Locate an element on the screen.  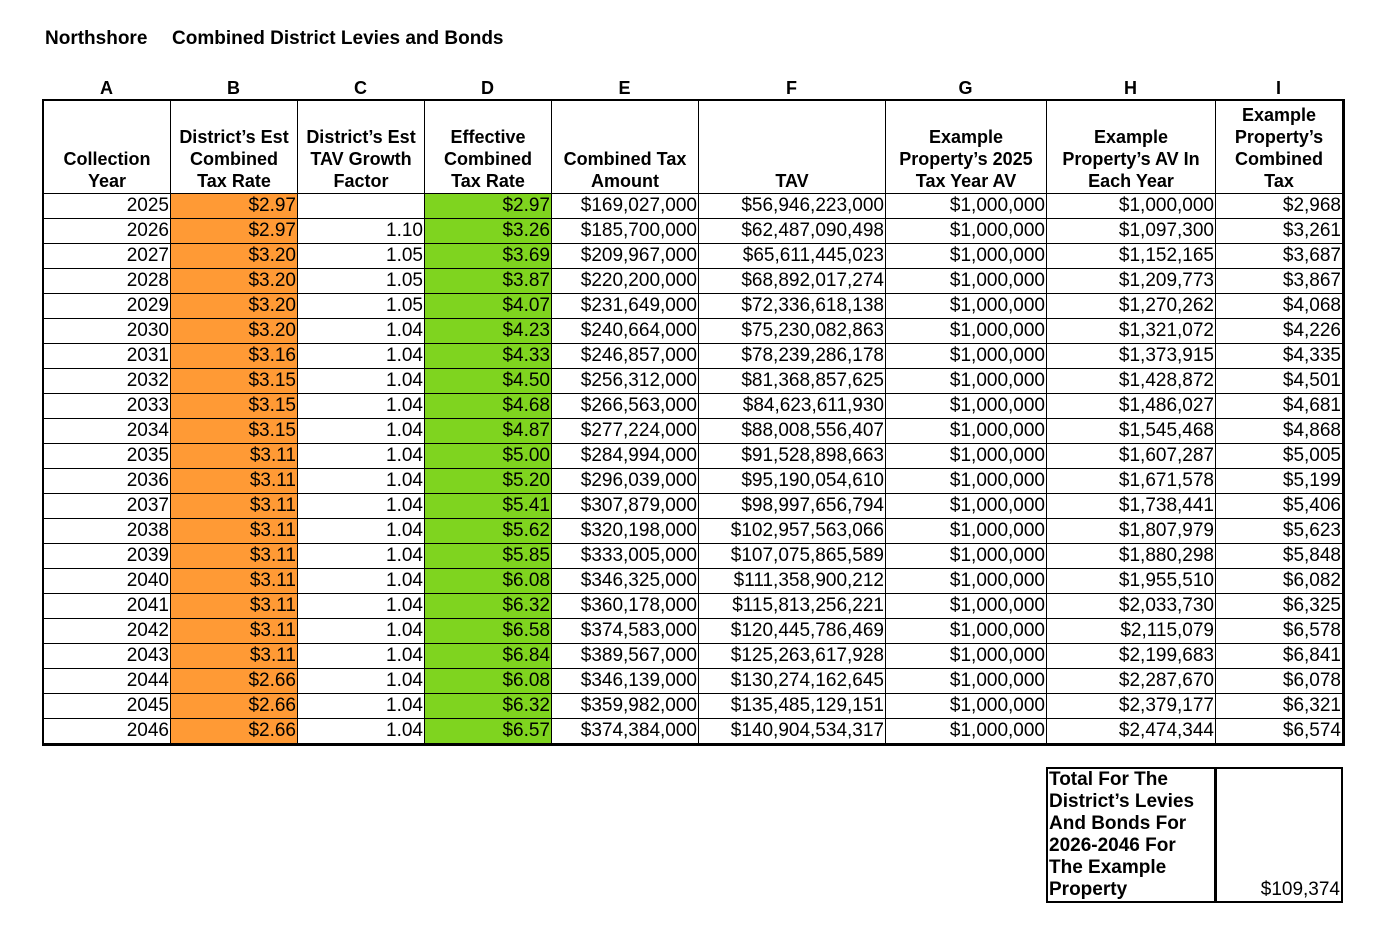
table-cell: $1,097,300 is located at coordinates (1131, 231).